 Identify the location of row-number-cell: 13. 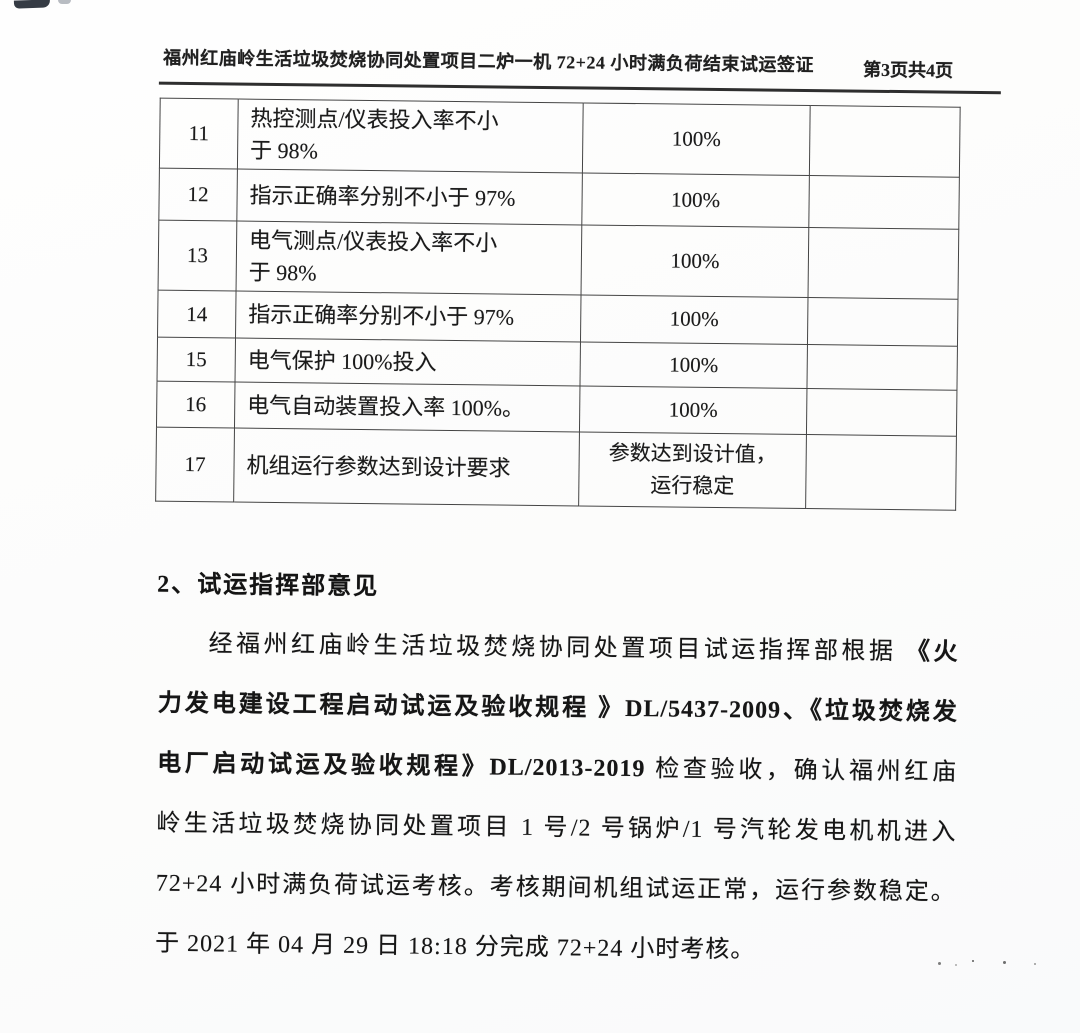
(197, 256).